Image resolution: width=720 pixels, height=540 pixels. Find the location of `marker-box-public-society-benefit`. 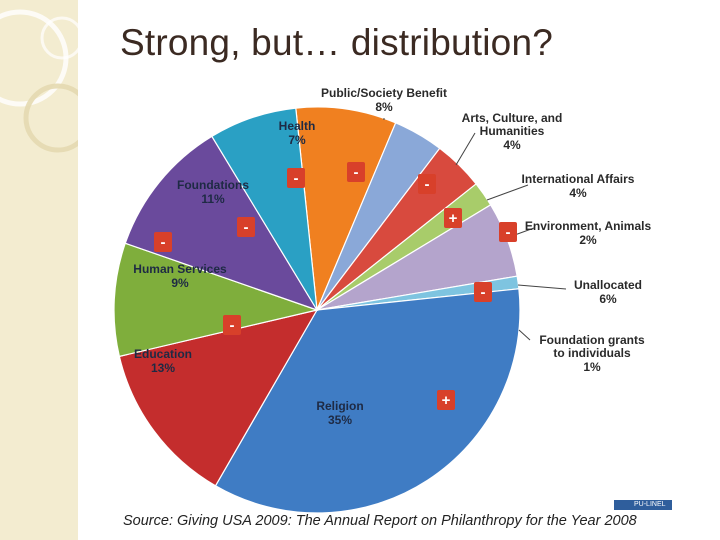

marker-box-public-society-benefit is located at coordinates (356, 172).